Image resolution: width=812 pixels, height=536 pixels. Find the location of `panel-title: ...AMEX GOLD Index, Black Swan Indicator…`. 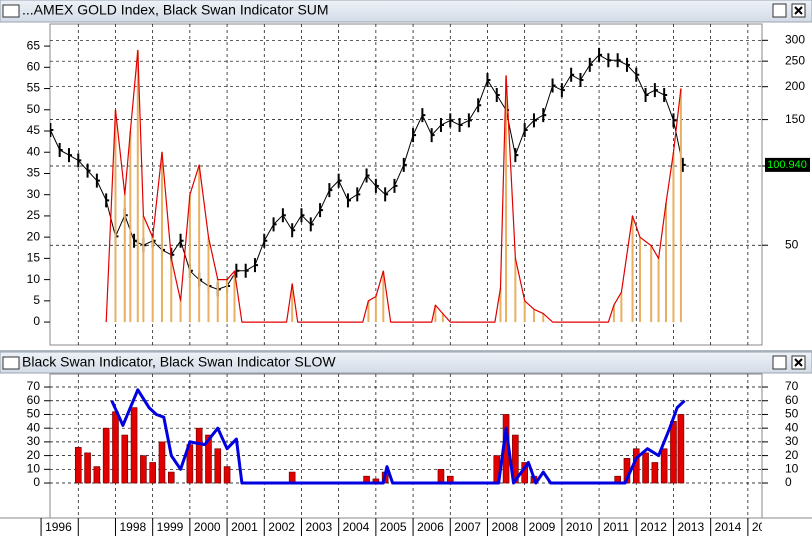

panel-title: ...AMEX GOLD Index, Black Swan Indicator… is located at coordinates (175, 10).